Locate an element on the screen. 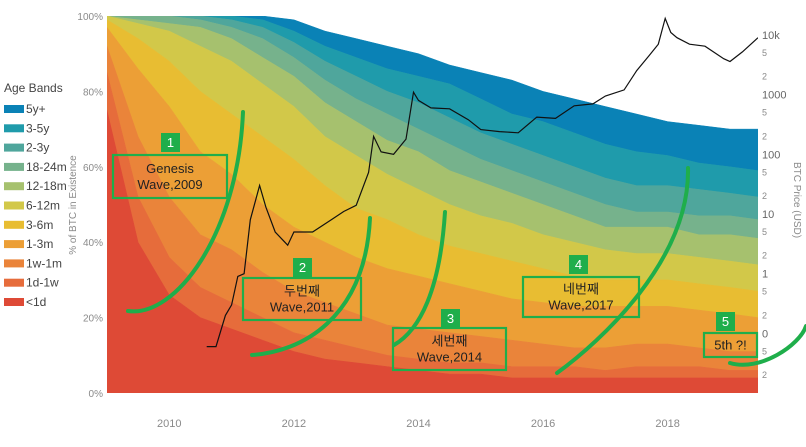 Image resolution: width=806 pixels, height=447 pixels. wave-label-text: 네번째 is located at coordinates (581, 289).